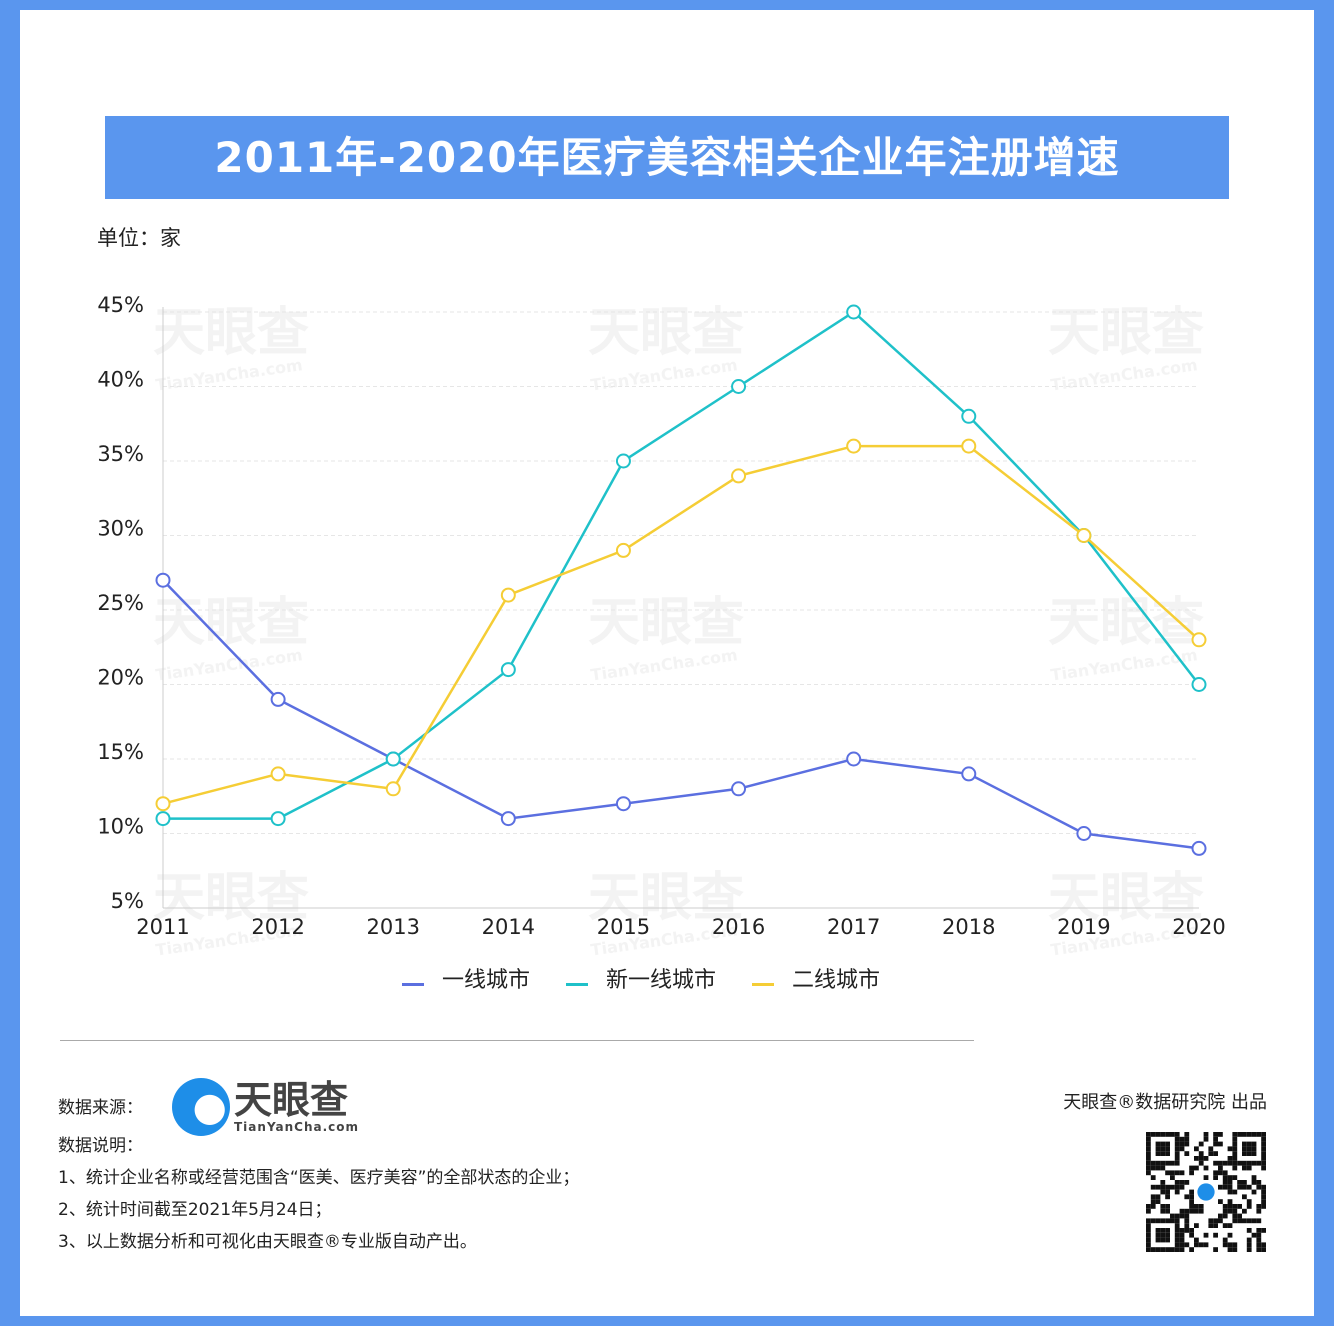 Image resolution: width=1334 pixels, height=1326 pixels. Describe the element at coordinates (968, 927) in the screenshot. I see `x-tick-label: 2018` at that location.